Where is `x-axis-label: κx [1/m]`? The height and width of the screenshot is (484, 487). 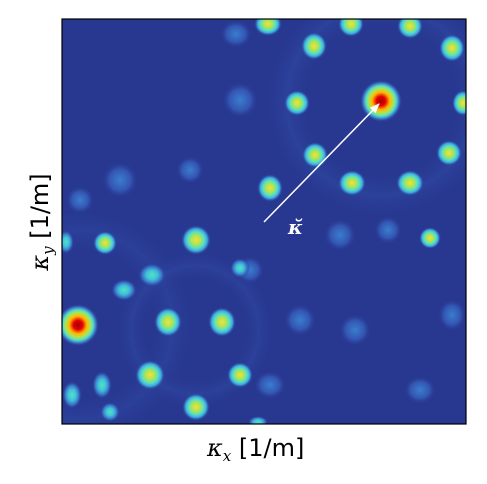
x-axis-label: κx [1/m] is located at coordinates (256, 449).